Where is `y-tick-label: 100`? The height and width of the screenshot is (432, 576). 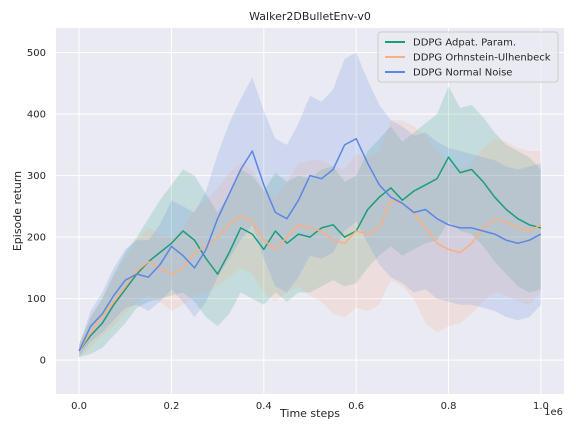
y-tick-label: 100 is located at coordinates (36, 299).